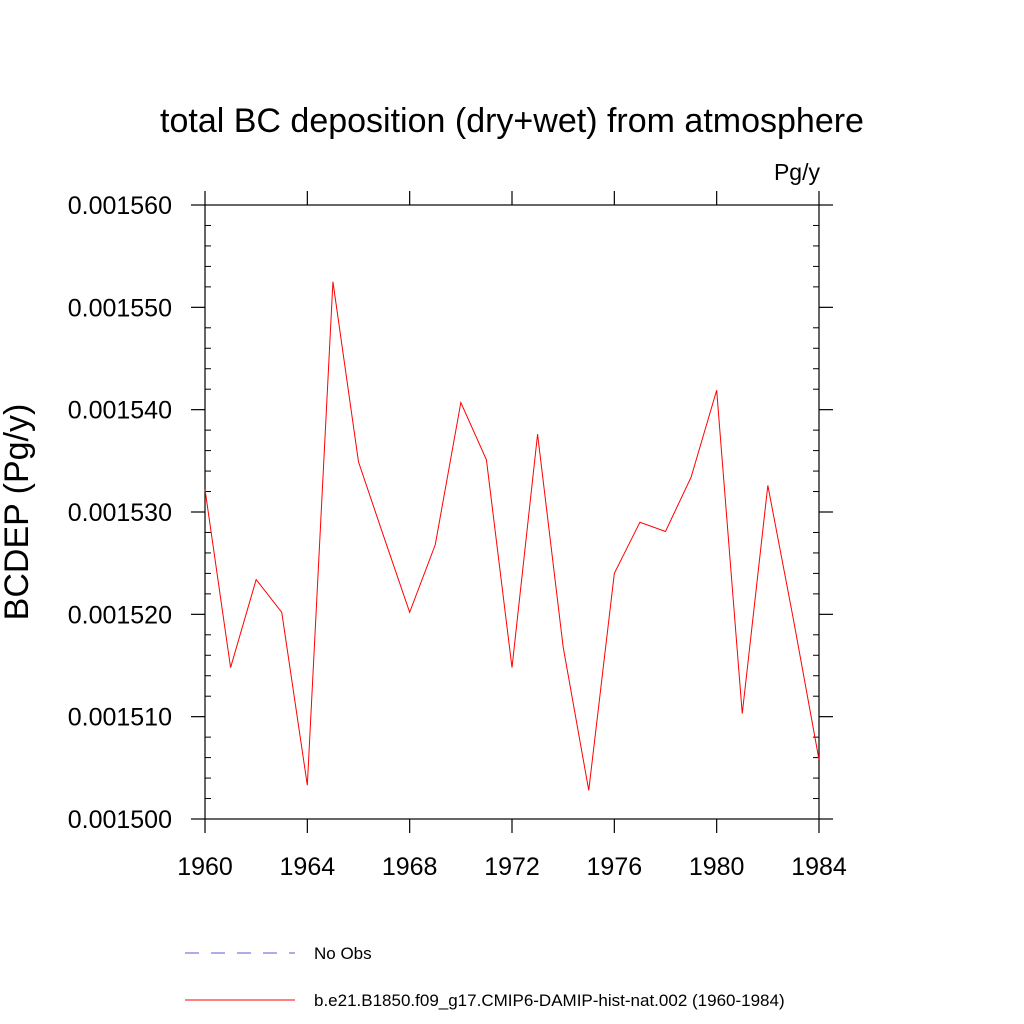 This screenshot has width=1024, height=1024. What do you see at coordinates (819, 867) in the screenshot?
I see `x-tick-label-1984: 1984` at bounding box center [819, 867].